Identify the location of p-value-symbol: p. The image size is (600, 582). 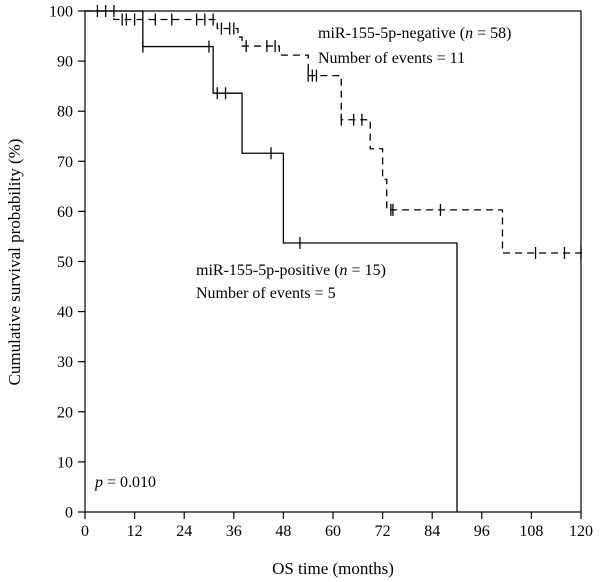
(98, 482).